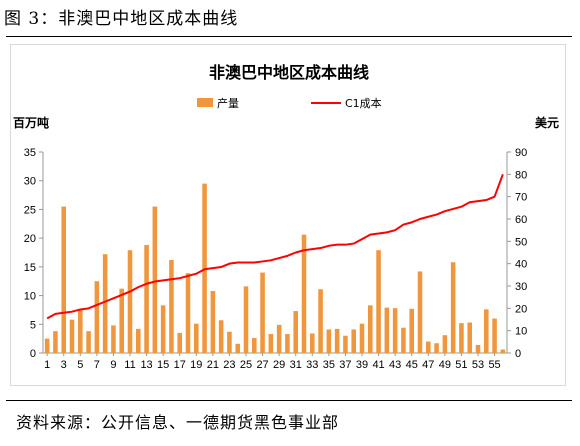 The image size is (580, 446). What do you see at coordinates (521, 175) in the screenshot?
I see `right-tick-label: 80` at bounding box center [521, 175].